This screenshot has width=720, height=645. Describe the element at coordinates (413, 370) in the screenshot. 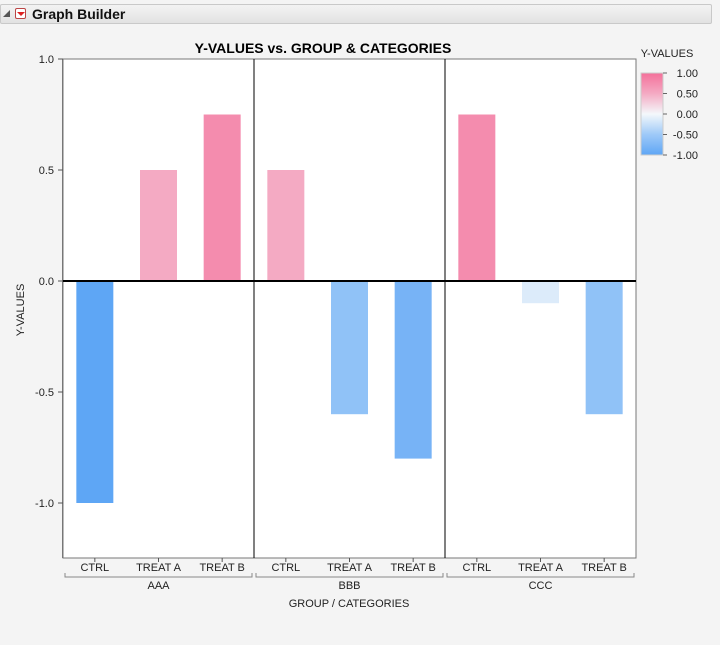

I see `bar-bbb-treat-b` at that location.